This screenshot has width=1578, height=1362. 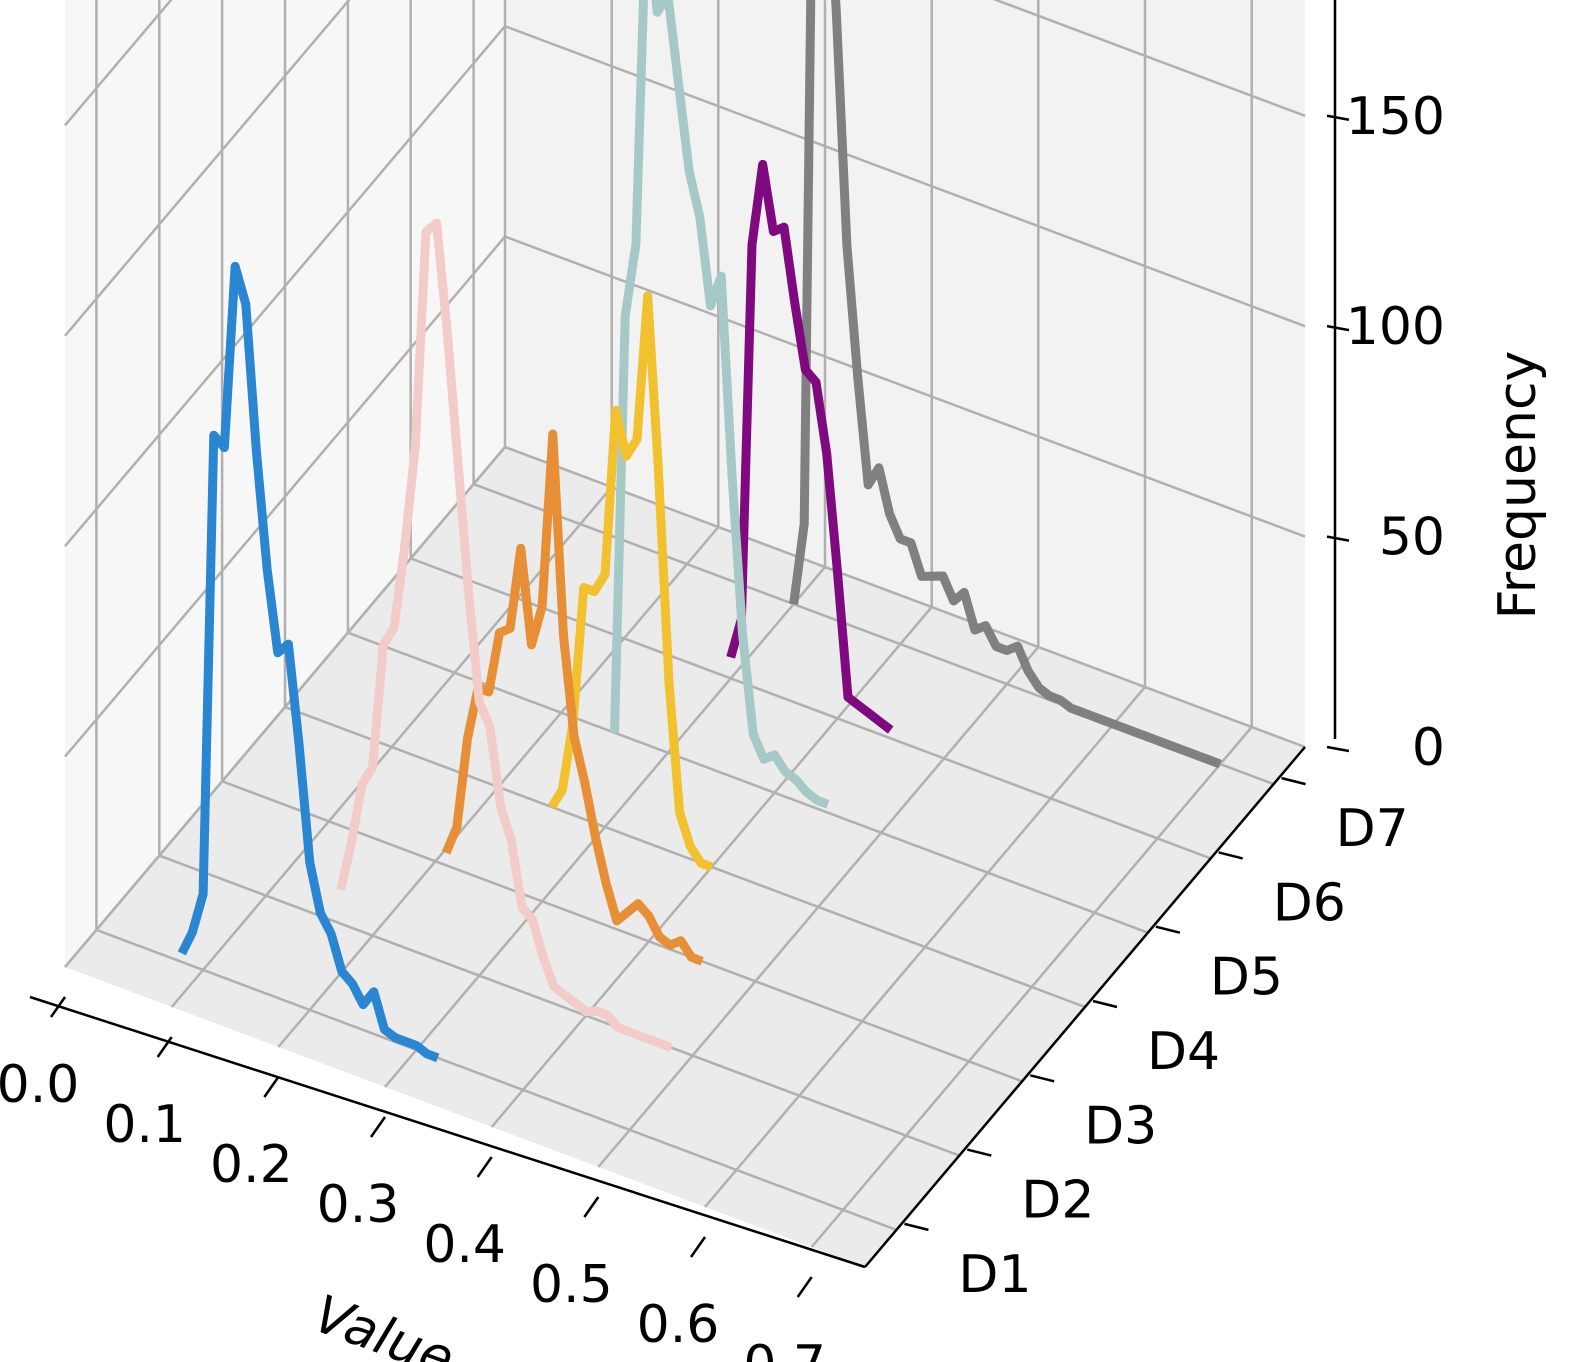 What do you see at coordinates (678, 1325) in the screenshot?
I see `x-tick-label: 0.6` at bounding box center [678, 1325].